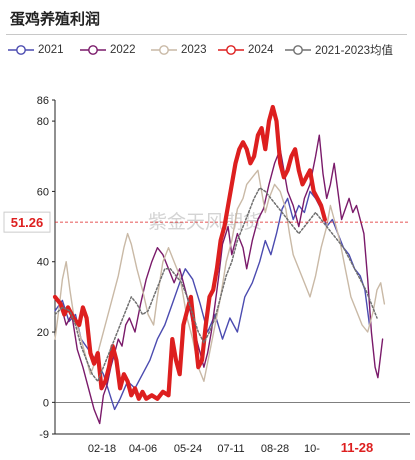 The width and height of the screenshot is (415, 460). Describe the element at coordinates (261, 50) in the screenshot. I see `legend-label: 2024` at that location.